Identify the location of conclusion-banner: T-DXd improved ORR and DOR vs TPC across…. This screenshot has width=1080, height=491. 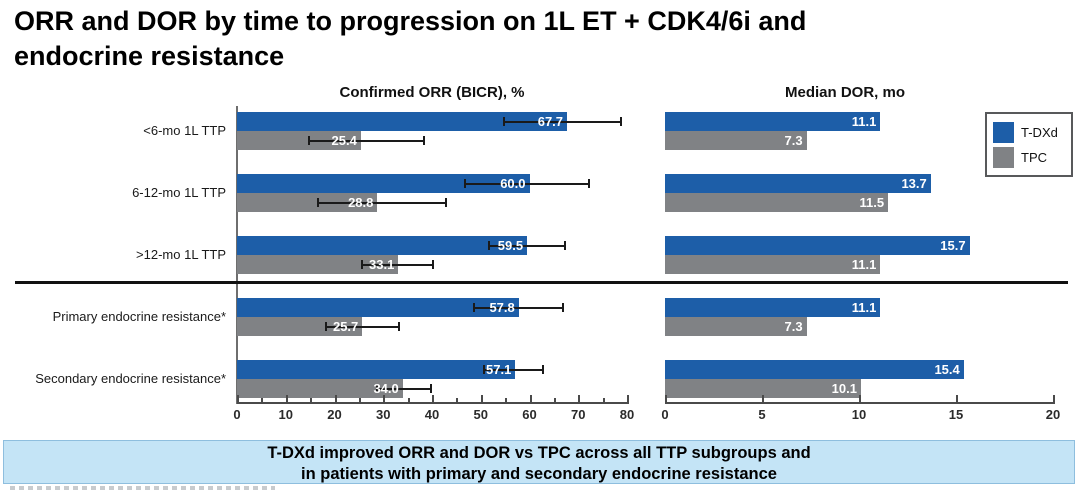
(539, 462).